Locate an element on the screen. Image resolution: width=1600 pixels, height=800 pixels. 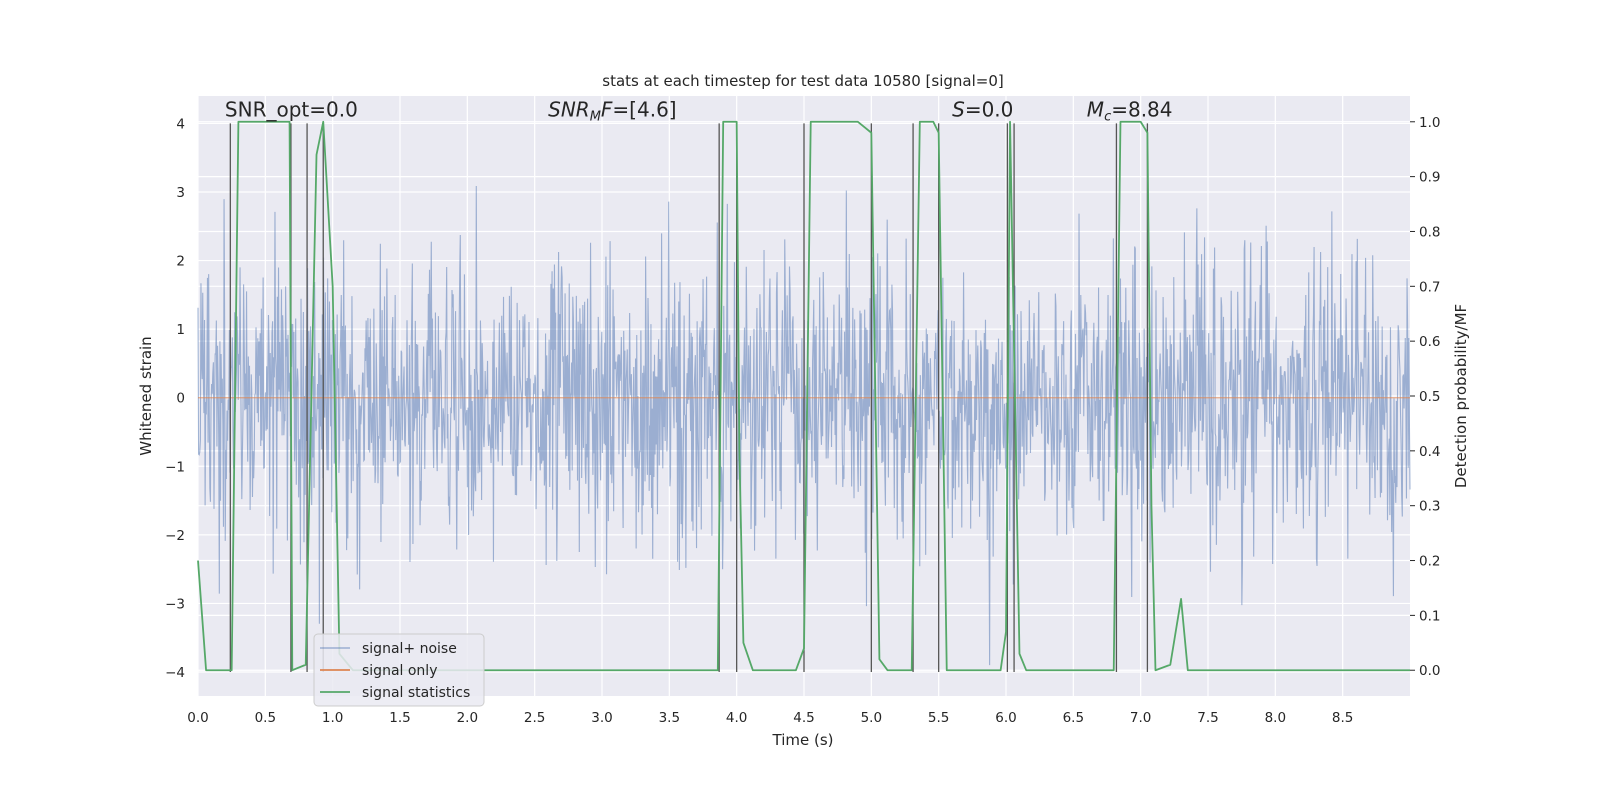
annotation-part: =[4.6] is located at coordinates (644, 110).